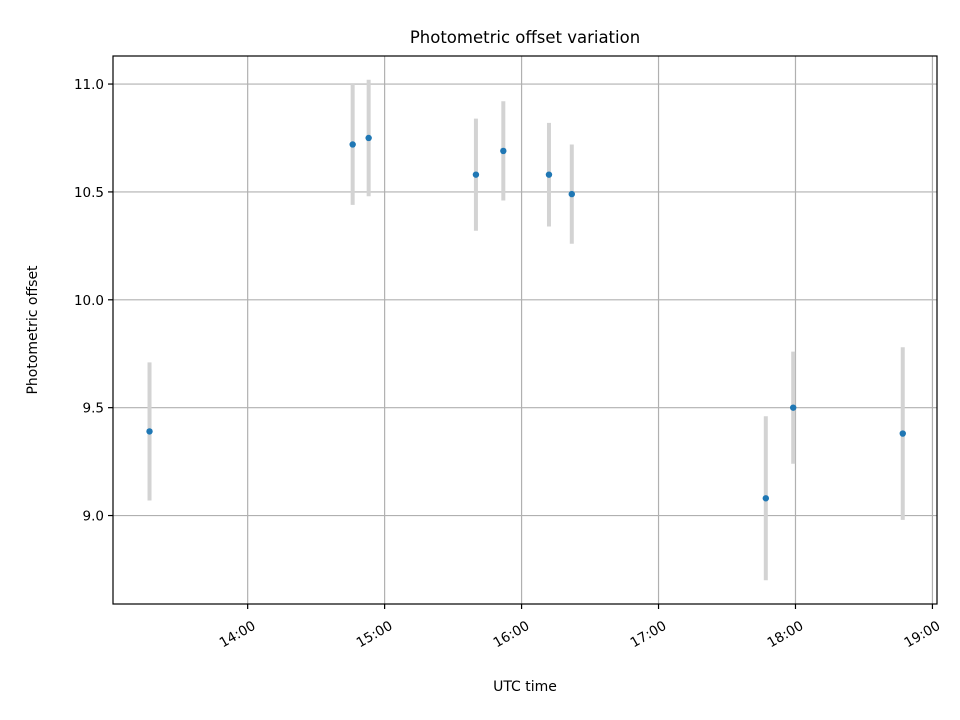 The image size is (960, 720). Describe the element at coordinates (93, 517) in the screenshot. I see `y-tick-label: 9.0` at that location.